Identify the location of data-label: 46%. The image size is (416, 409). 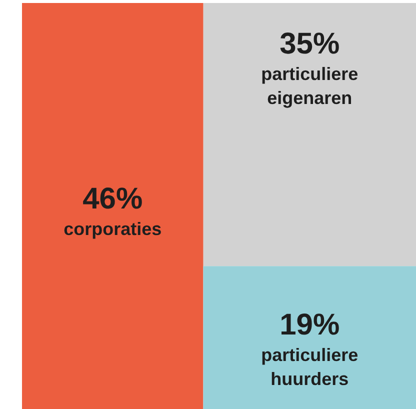
(112, 199).